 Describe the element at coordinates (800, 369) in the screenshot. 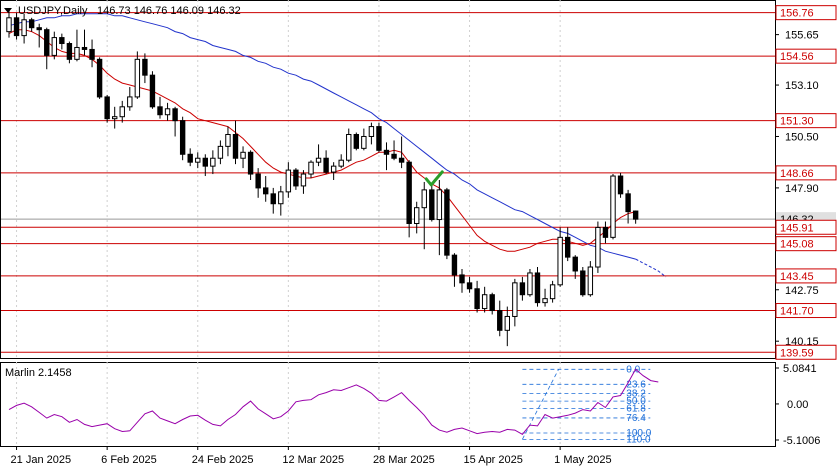

I see `indicator-y-label: 5.0841` at that location.